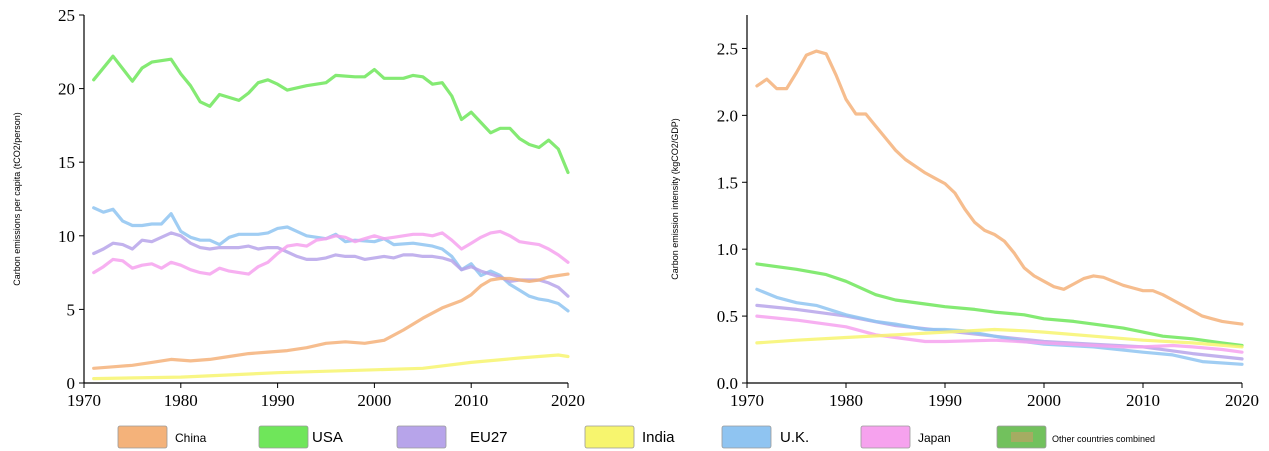  Describe the element at coordinates (934, 438) in the screenshot. I see `legend-label-japan: Japan` at that location.